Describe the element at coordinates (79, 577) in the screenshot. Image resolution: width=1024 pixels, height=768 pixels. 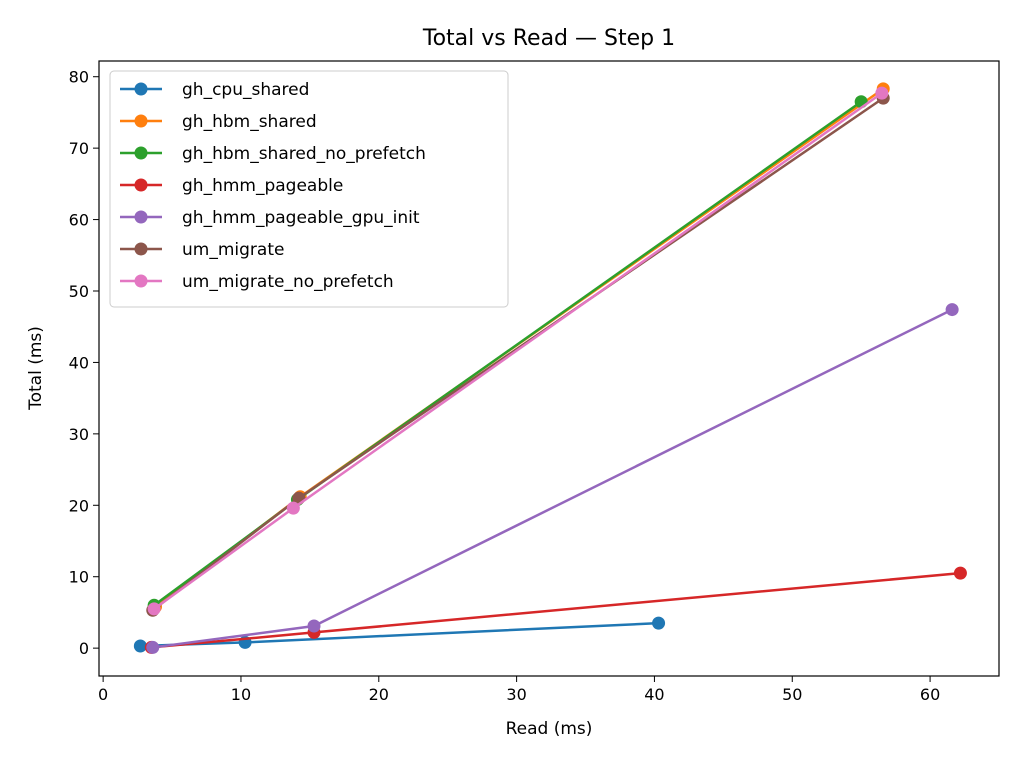
I see `y-tick-label: 10` at that location.